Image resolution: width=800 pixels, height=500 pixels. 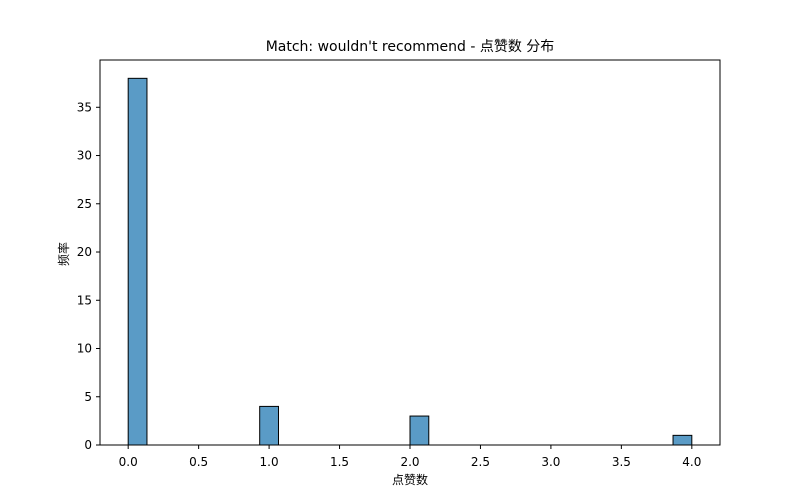 I want to click on y-axis-label: 频率, so click(x=63, y=254).